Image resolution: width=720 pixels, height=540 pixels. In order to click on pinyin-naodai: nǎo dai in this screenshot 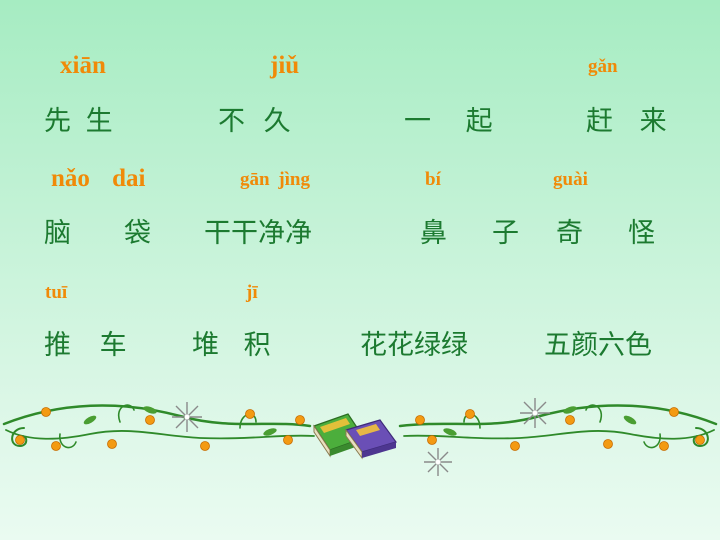, I will do `click(98, 178)`.